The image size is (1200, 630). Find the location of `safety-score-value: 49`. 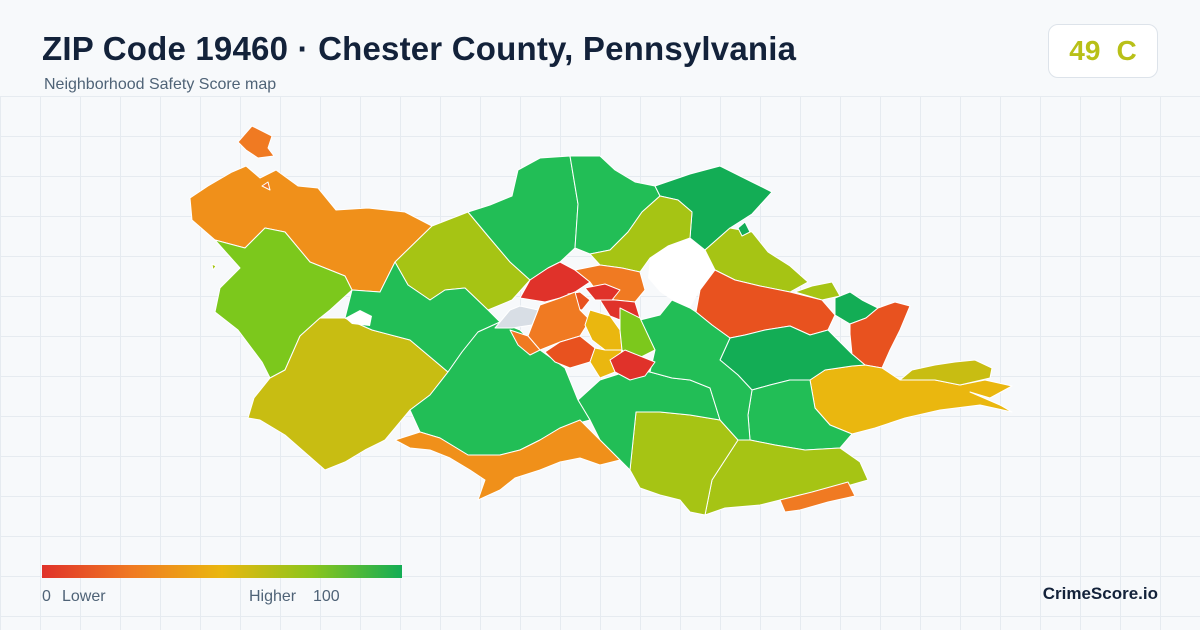

safety-score-value: 49 is located at coordinates (1085, 50).